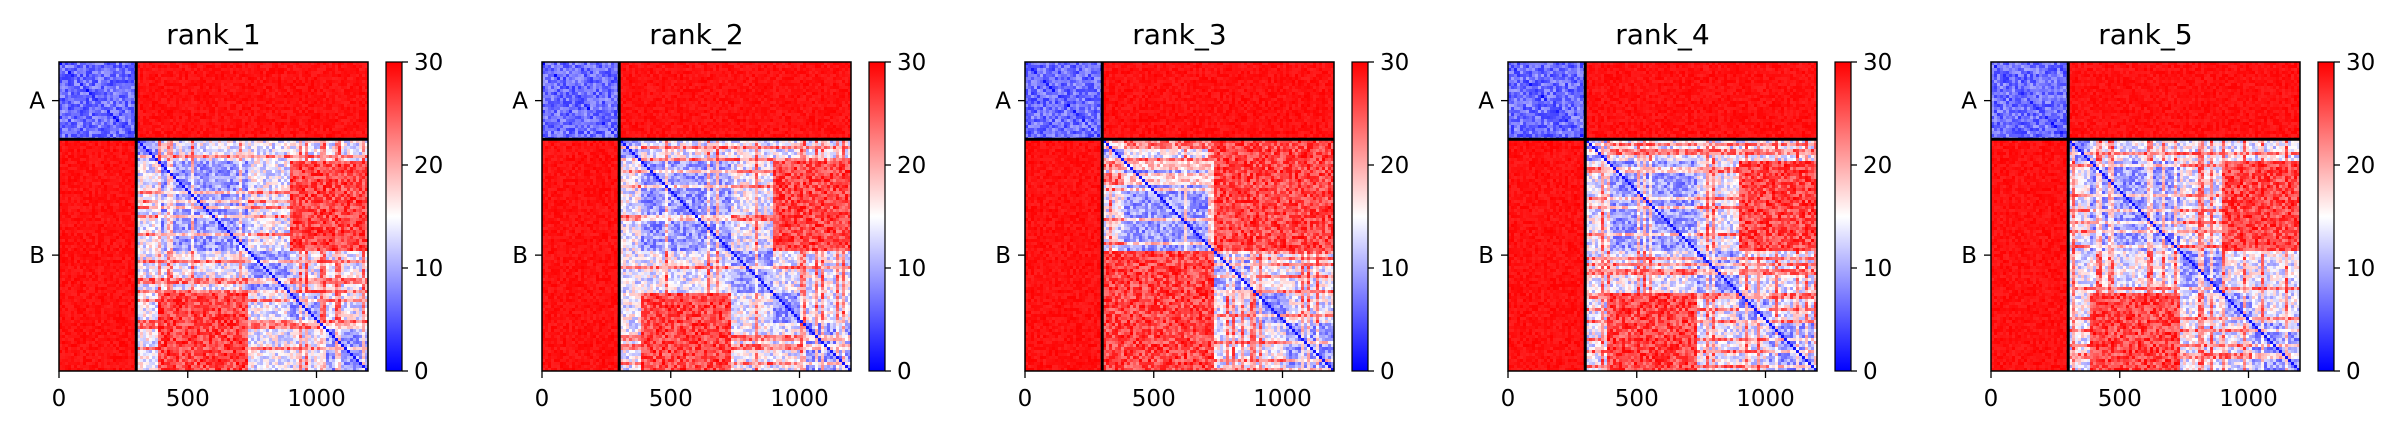 The image size is (2401, 438). Describe the element at coordinates (1179, 34) in the screenshot. I see `panel-title: rank_3` at that location.